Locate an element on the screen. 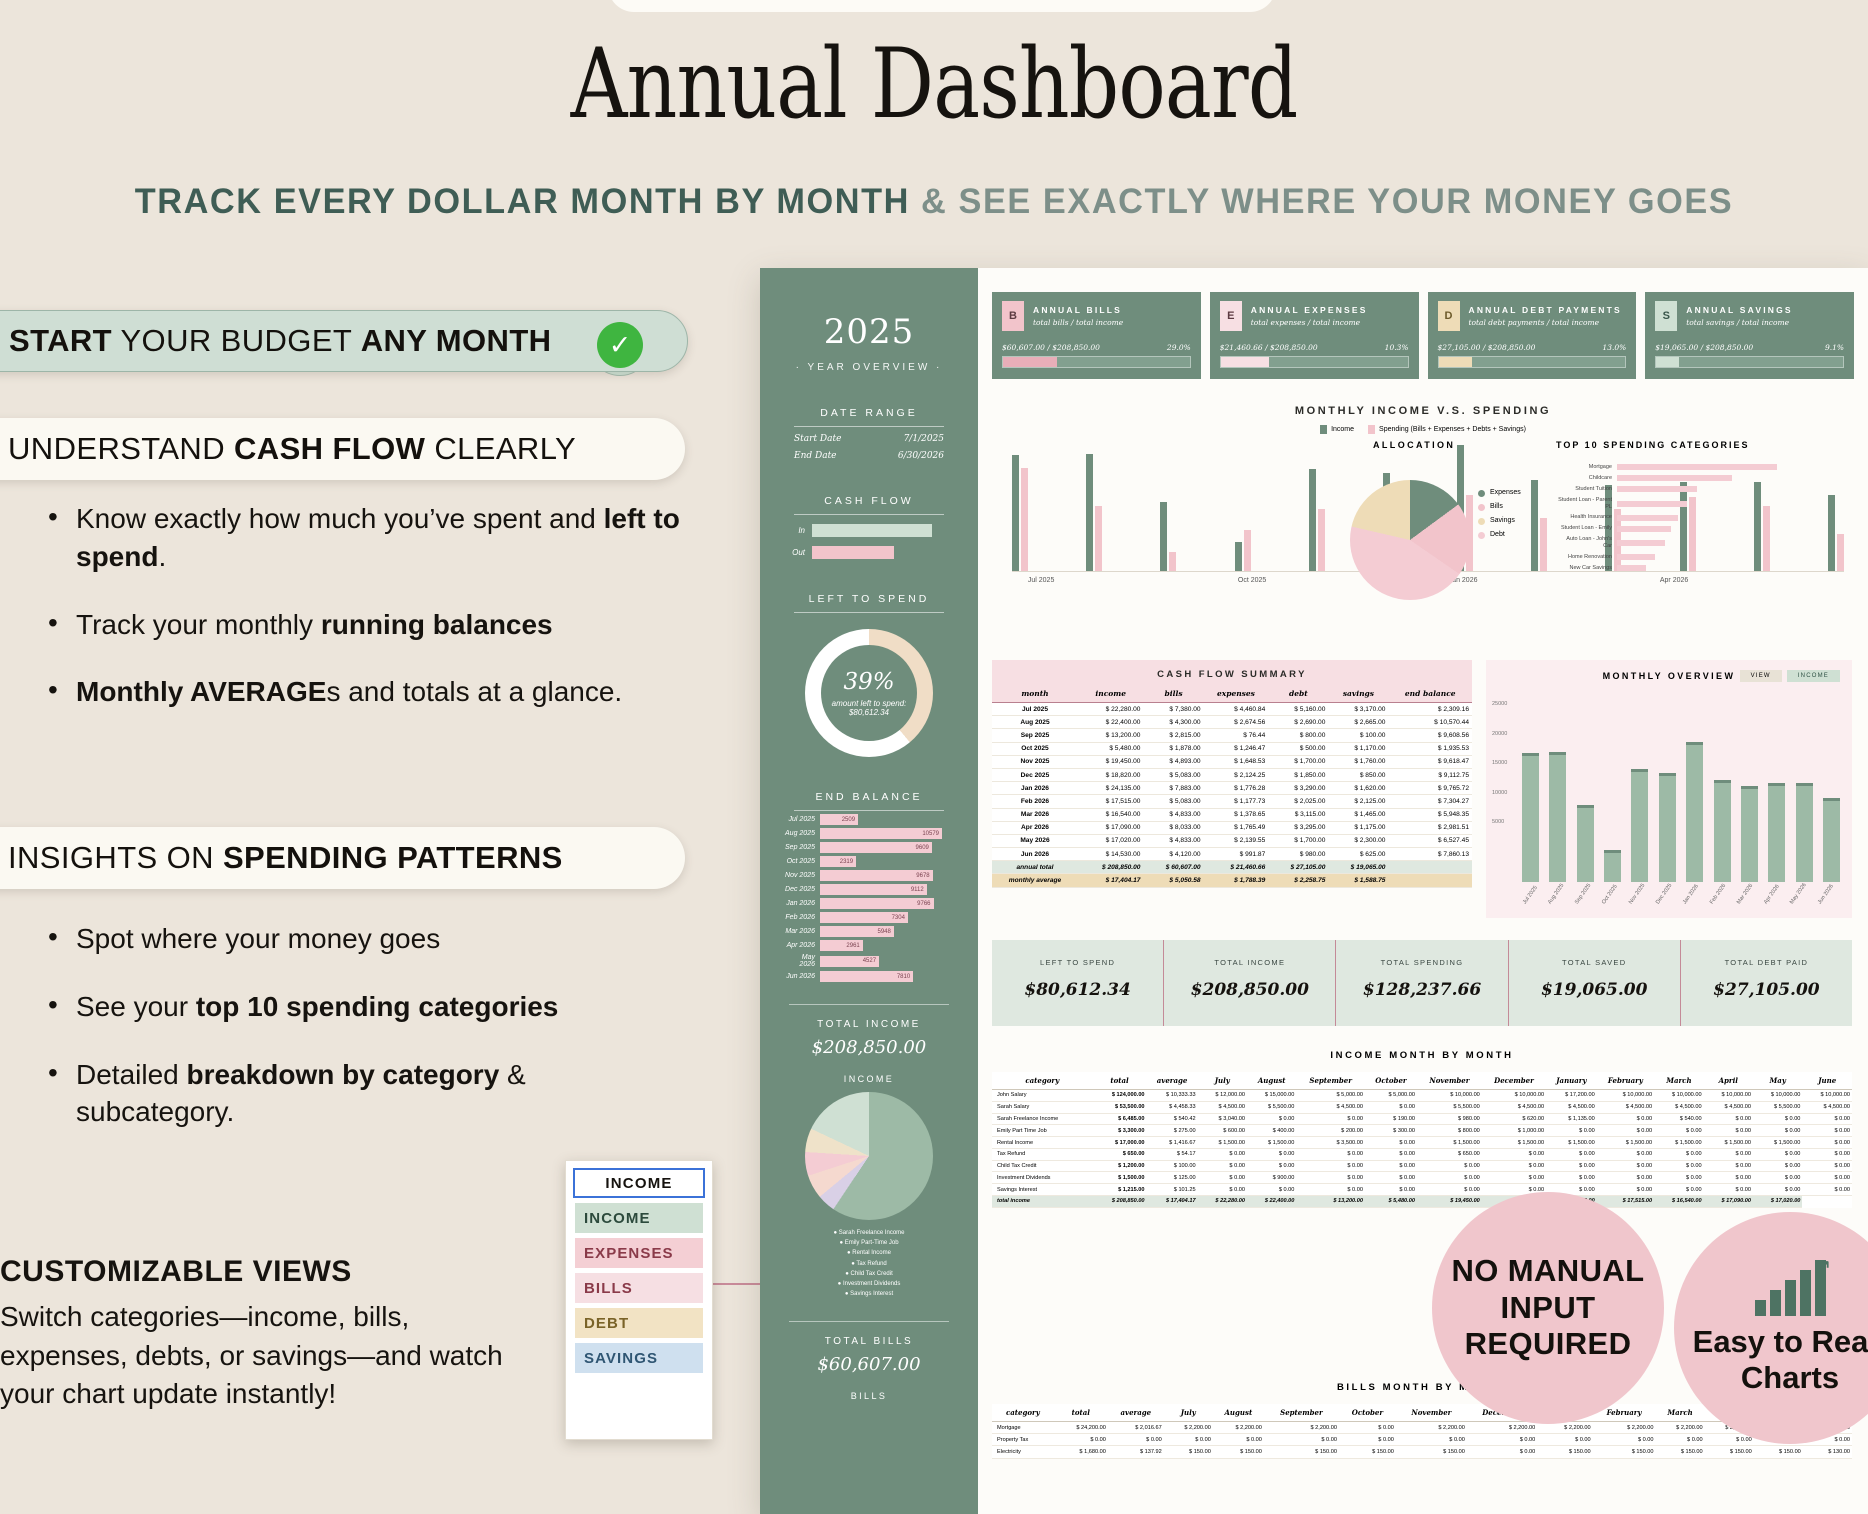 The height and width of the screenshot is (1514, 1868). kpi-percent: 29.0% is located at coordinates (1178, 347).